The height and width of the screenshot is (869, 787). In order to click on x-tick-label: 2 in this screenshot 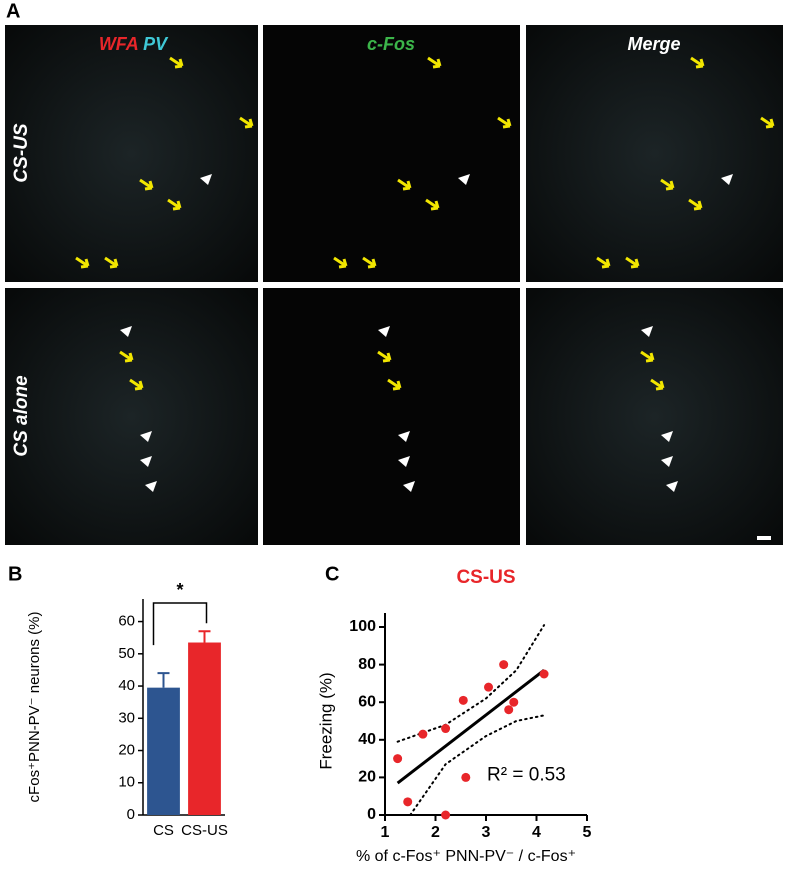, I will do `click(435, 832)`.